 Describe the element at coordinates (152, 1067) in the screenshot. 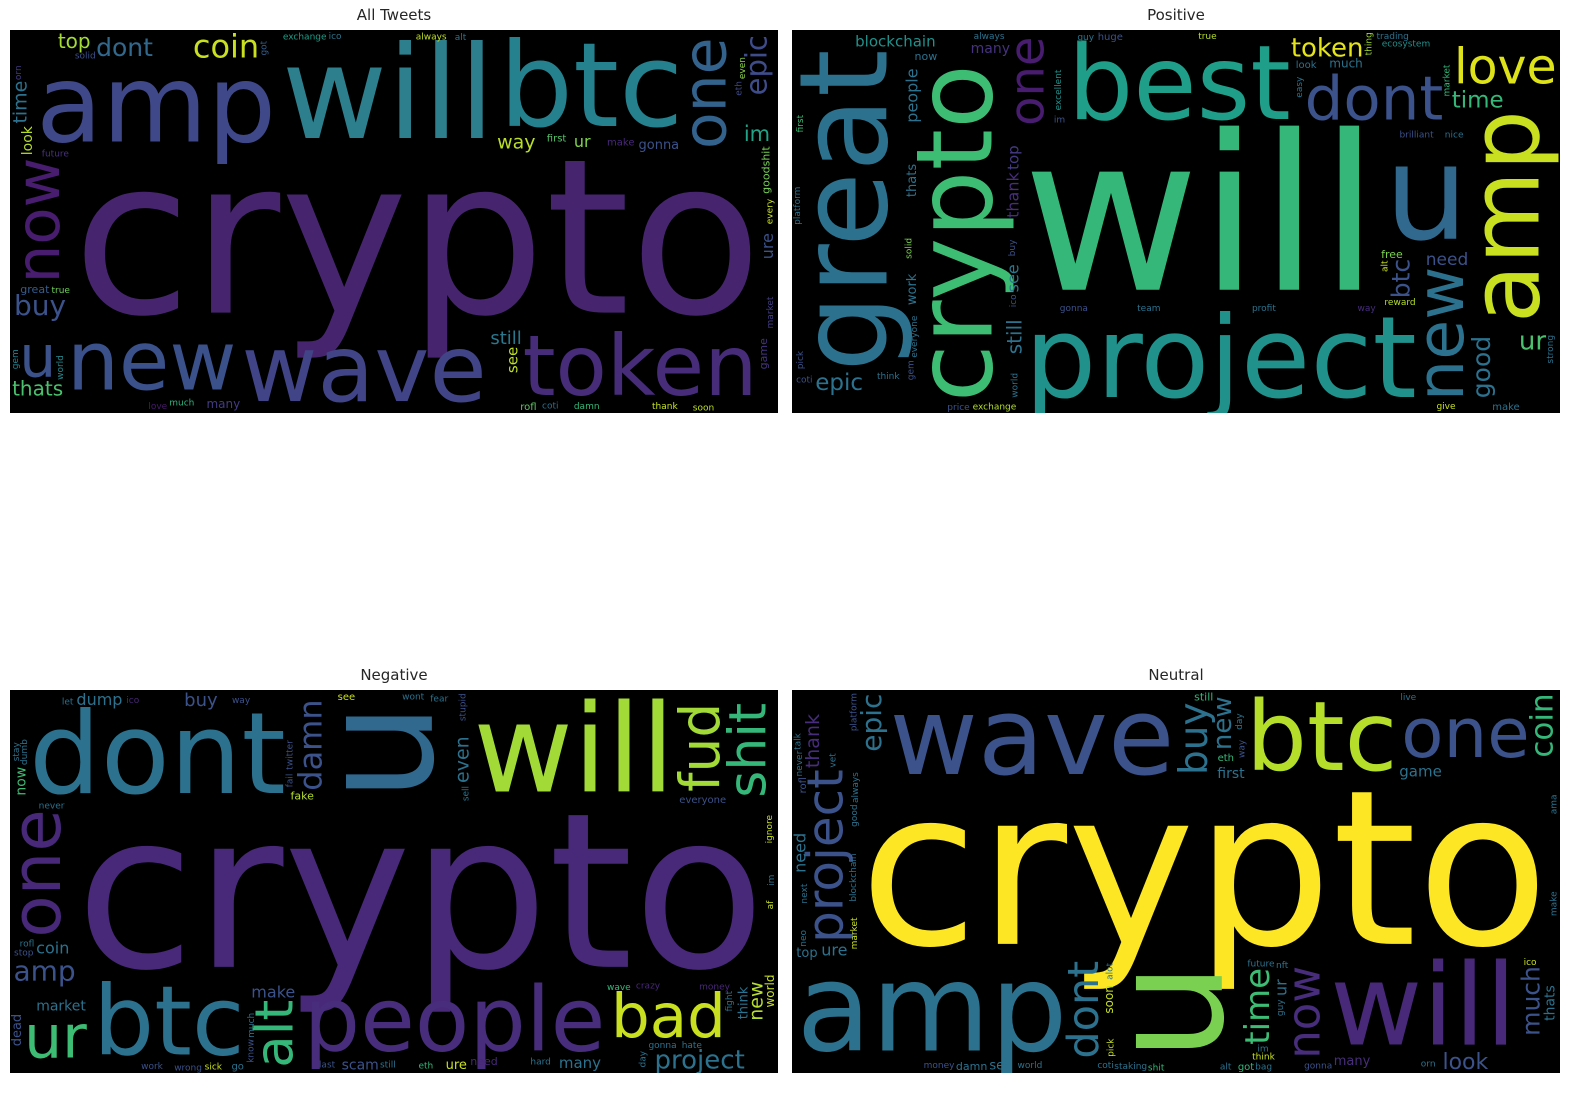

I see `cloud-word: work` at that location.